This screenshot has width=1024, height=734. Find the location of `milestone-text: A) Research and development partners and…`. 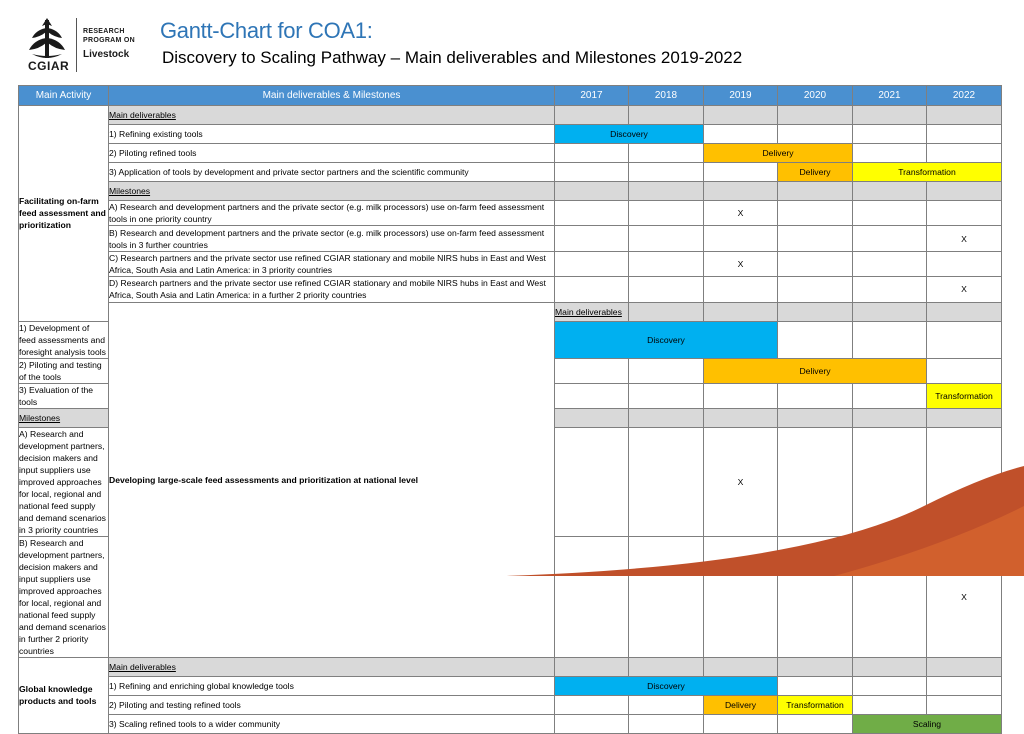

milestone-text: A) Research and development partners and… is located at coordinates (331, 213).